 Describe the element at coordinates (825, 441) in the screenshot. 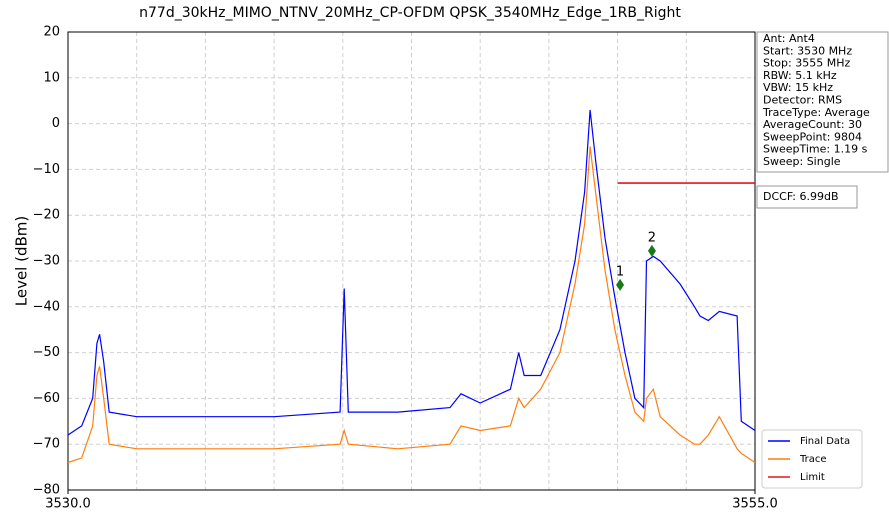

I see `legend-label: Final Data` at that location.